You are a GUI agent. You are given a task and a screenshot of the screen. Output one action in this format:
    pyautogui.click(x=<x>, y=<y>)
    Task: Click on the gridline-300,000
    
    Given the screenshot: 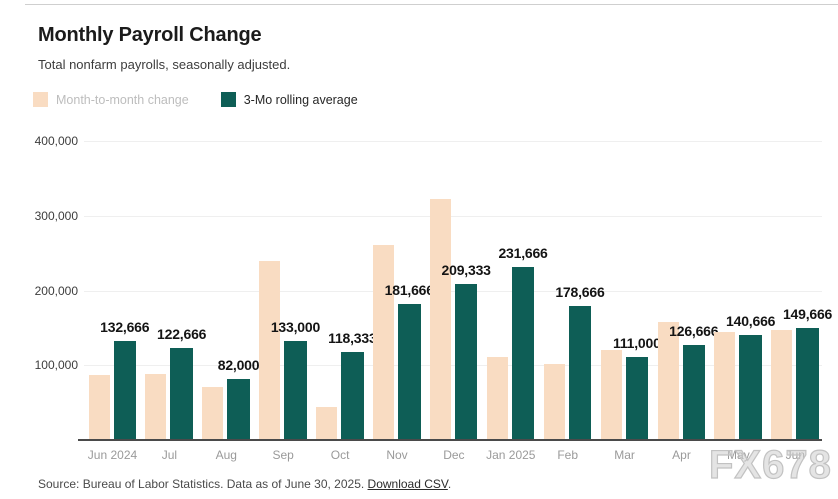 What is the action you would take?
    pyautogui.click(x=453, y=216)
    